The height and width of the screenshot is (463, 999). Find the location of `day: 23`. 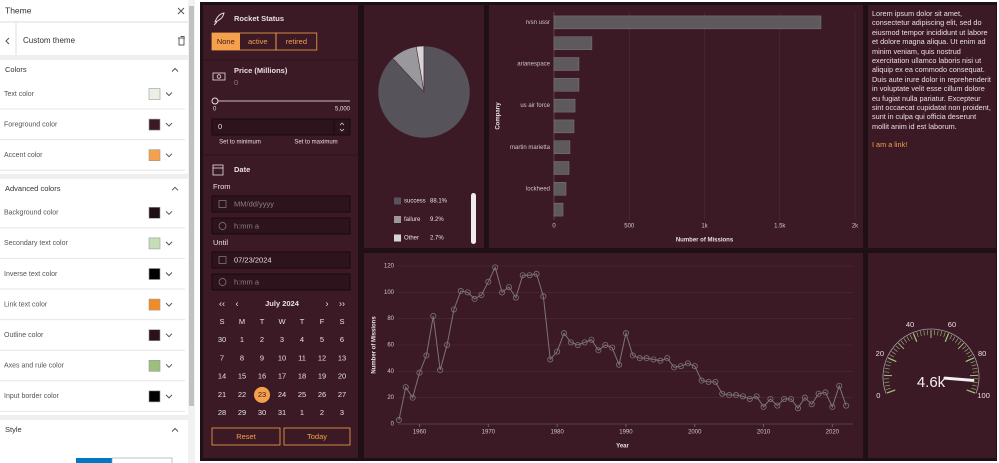

day: 23 is located at coordinates (262, 394).